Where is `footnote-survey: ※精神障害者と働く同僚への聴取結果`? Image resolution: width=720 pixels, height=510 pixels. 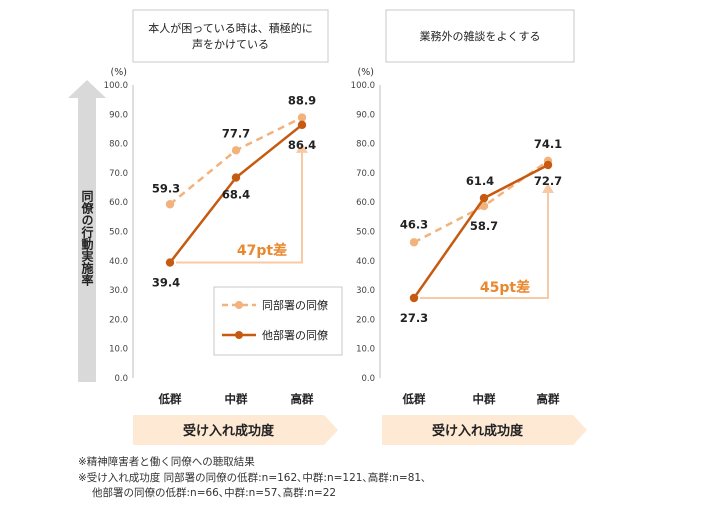 footnote-survey: ※精神障害者と働く同僚への聴取結果 is located at coordinates (166, 462).